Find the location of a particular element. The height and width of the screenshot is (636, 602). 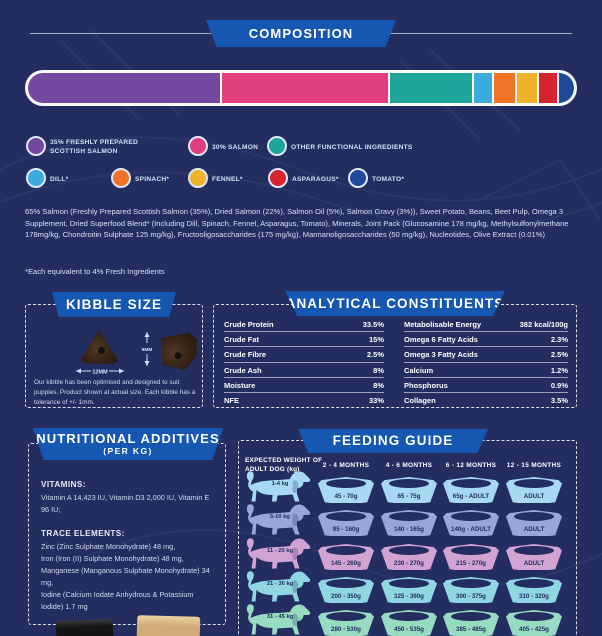

trace-line: Zinc (Zinc Sulphate Monohydrate) 48 mg, is located at coordinates (108, 546).